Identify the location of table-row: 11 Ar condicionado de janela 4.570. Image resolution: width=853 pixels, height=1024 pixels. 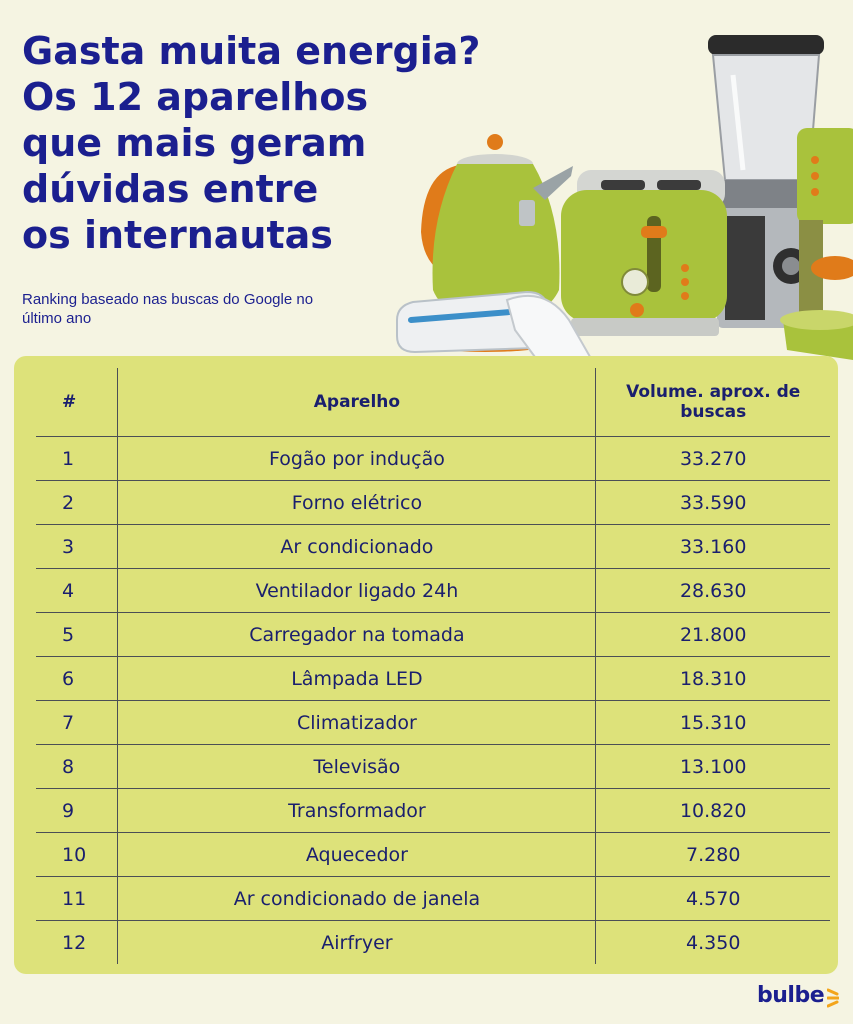
(433, 898).